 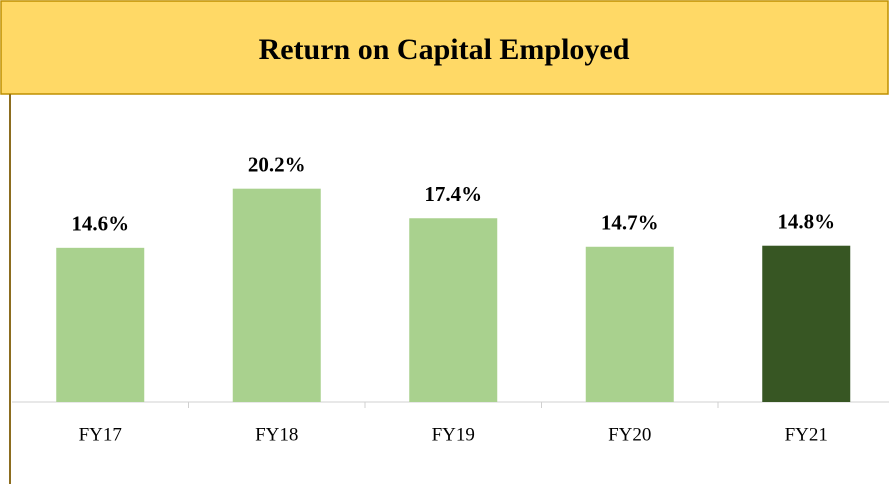 I want to click on value-label: 17.4%, so click(x=453, y=194).